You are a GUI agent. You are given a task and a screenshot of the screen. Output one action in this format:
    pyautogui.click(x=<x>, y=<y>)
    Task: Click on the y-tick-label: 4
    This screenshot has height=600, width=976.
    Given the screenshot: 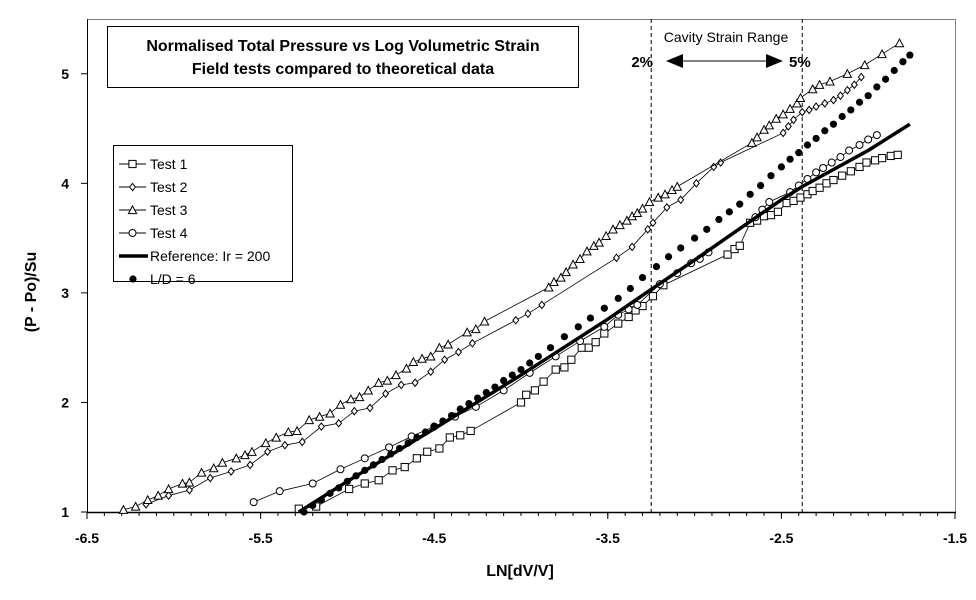 What is the action you would take?
    pyautogui.click(x=65, y=183)
    